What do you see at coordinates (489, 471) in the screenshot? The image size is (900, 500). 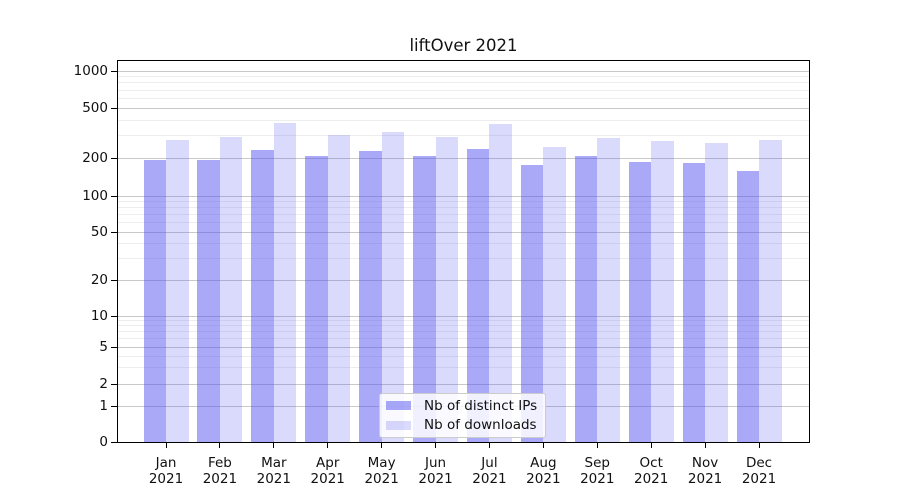 I see `x-tick-label-jul: Jul 2021` at bounding box center [489, 471].